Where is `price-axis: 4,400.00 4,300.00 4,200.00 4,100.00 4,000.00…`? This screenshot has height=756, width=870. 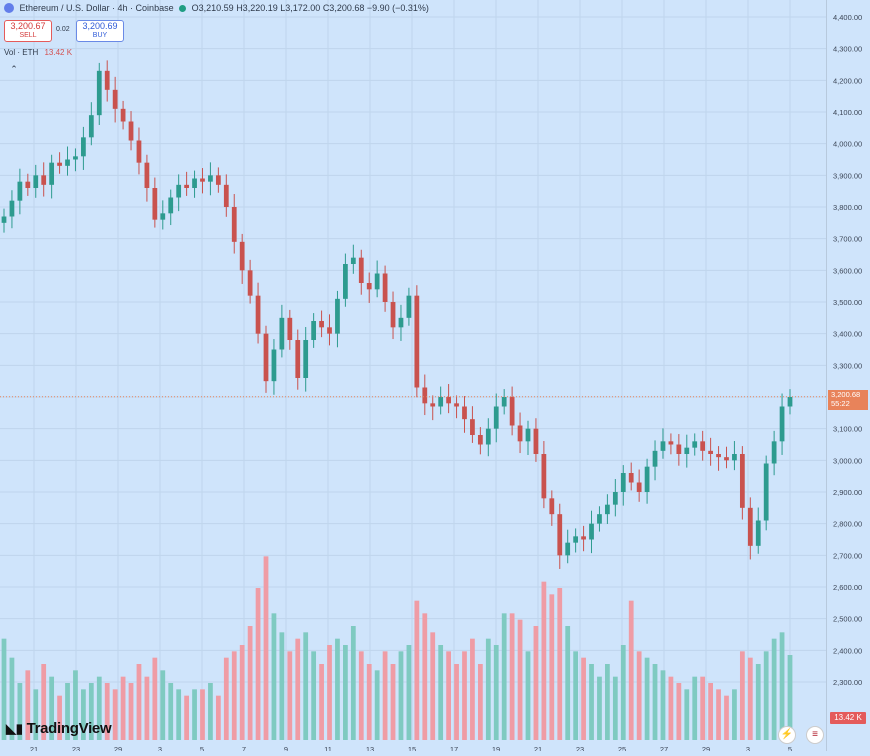
price-axis: 4,400.00 4,300.00 4,200.00 4,100.00 4,000.00… is located at coordinates (848, 375).